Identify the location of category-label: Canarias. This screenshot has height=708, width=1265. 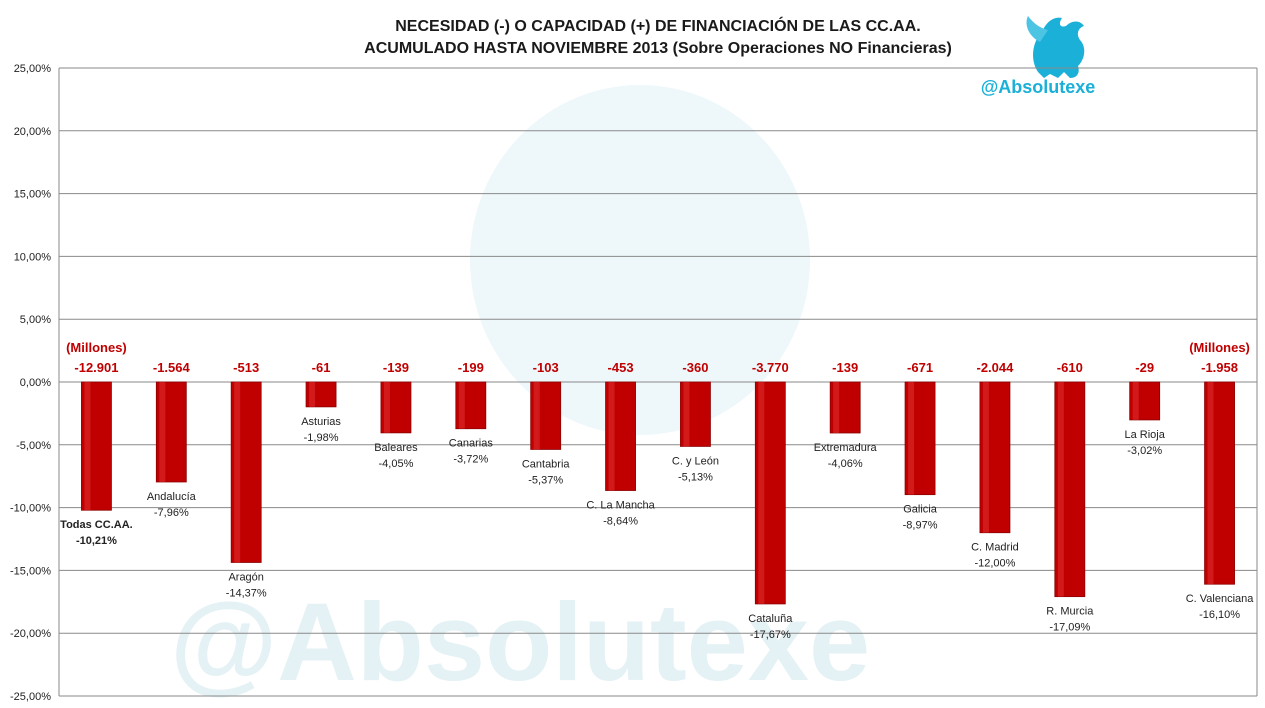
(471, 444).